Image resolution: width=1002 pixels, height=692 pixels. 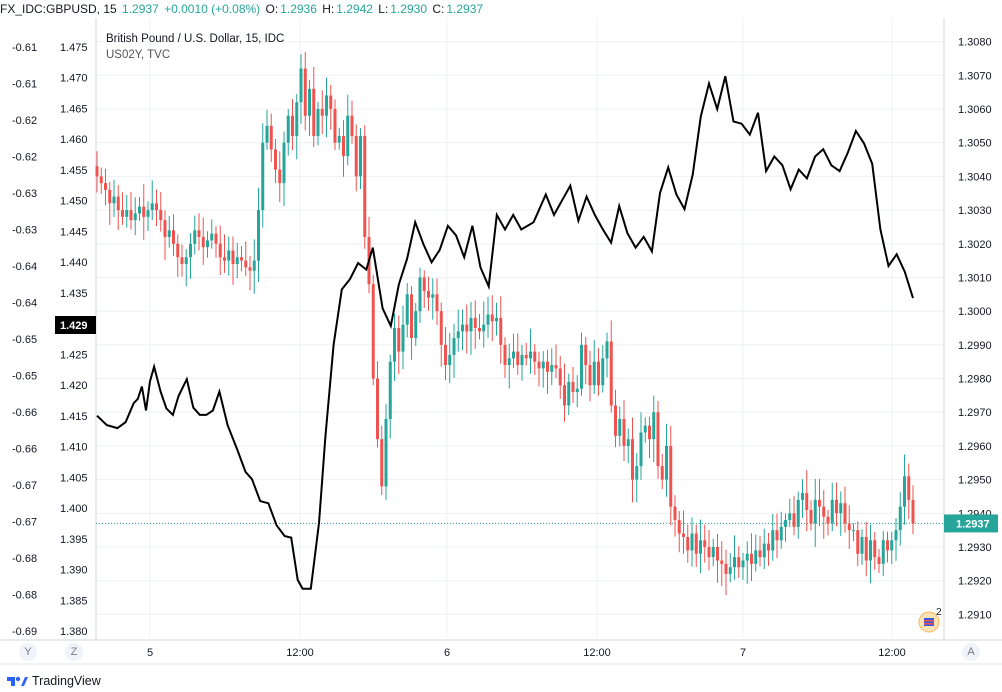 What do you see at coordinates (438, 9) in the screenshot?
I see `close-label: C:` at bounding box center [438, 9].